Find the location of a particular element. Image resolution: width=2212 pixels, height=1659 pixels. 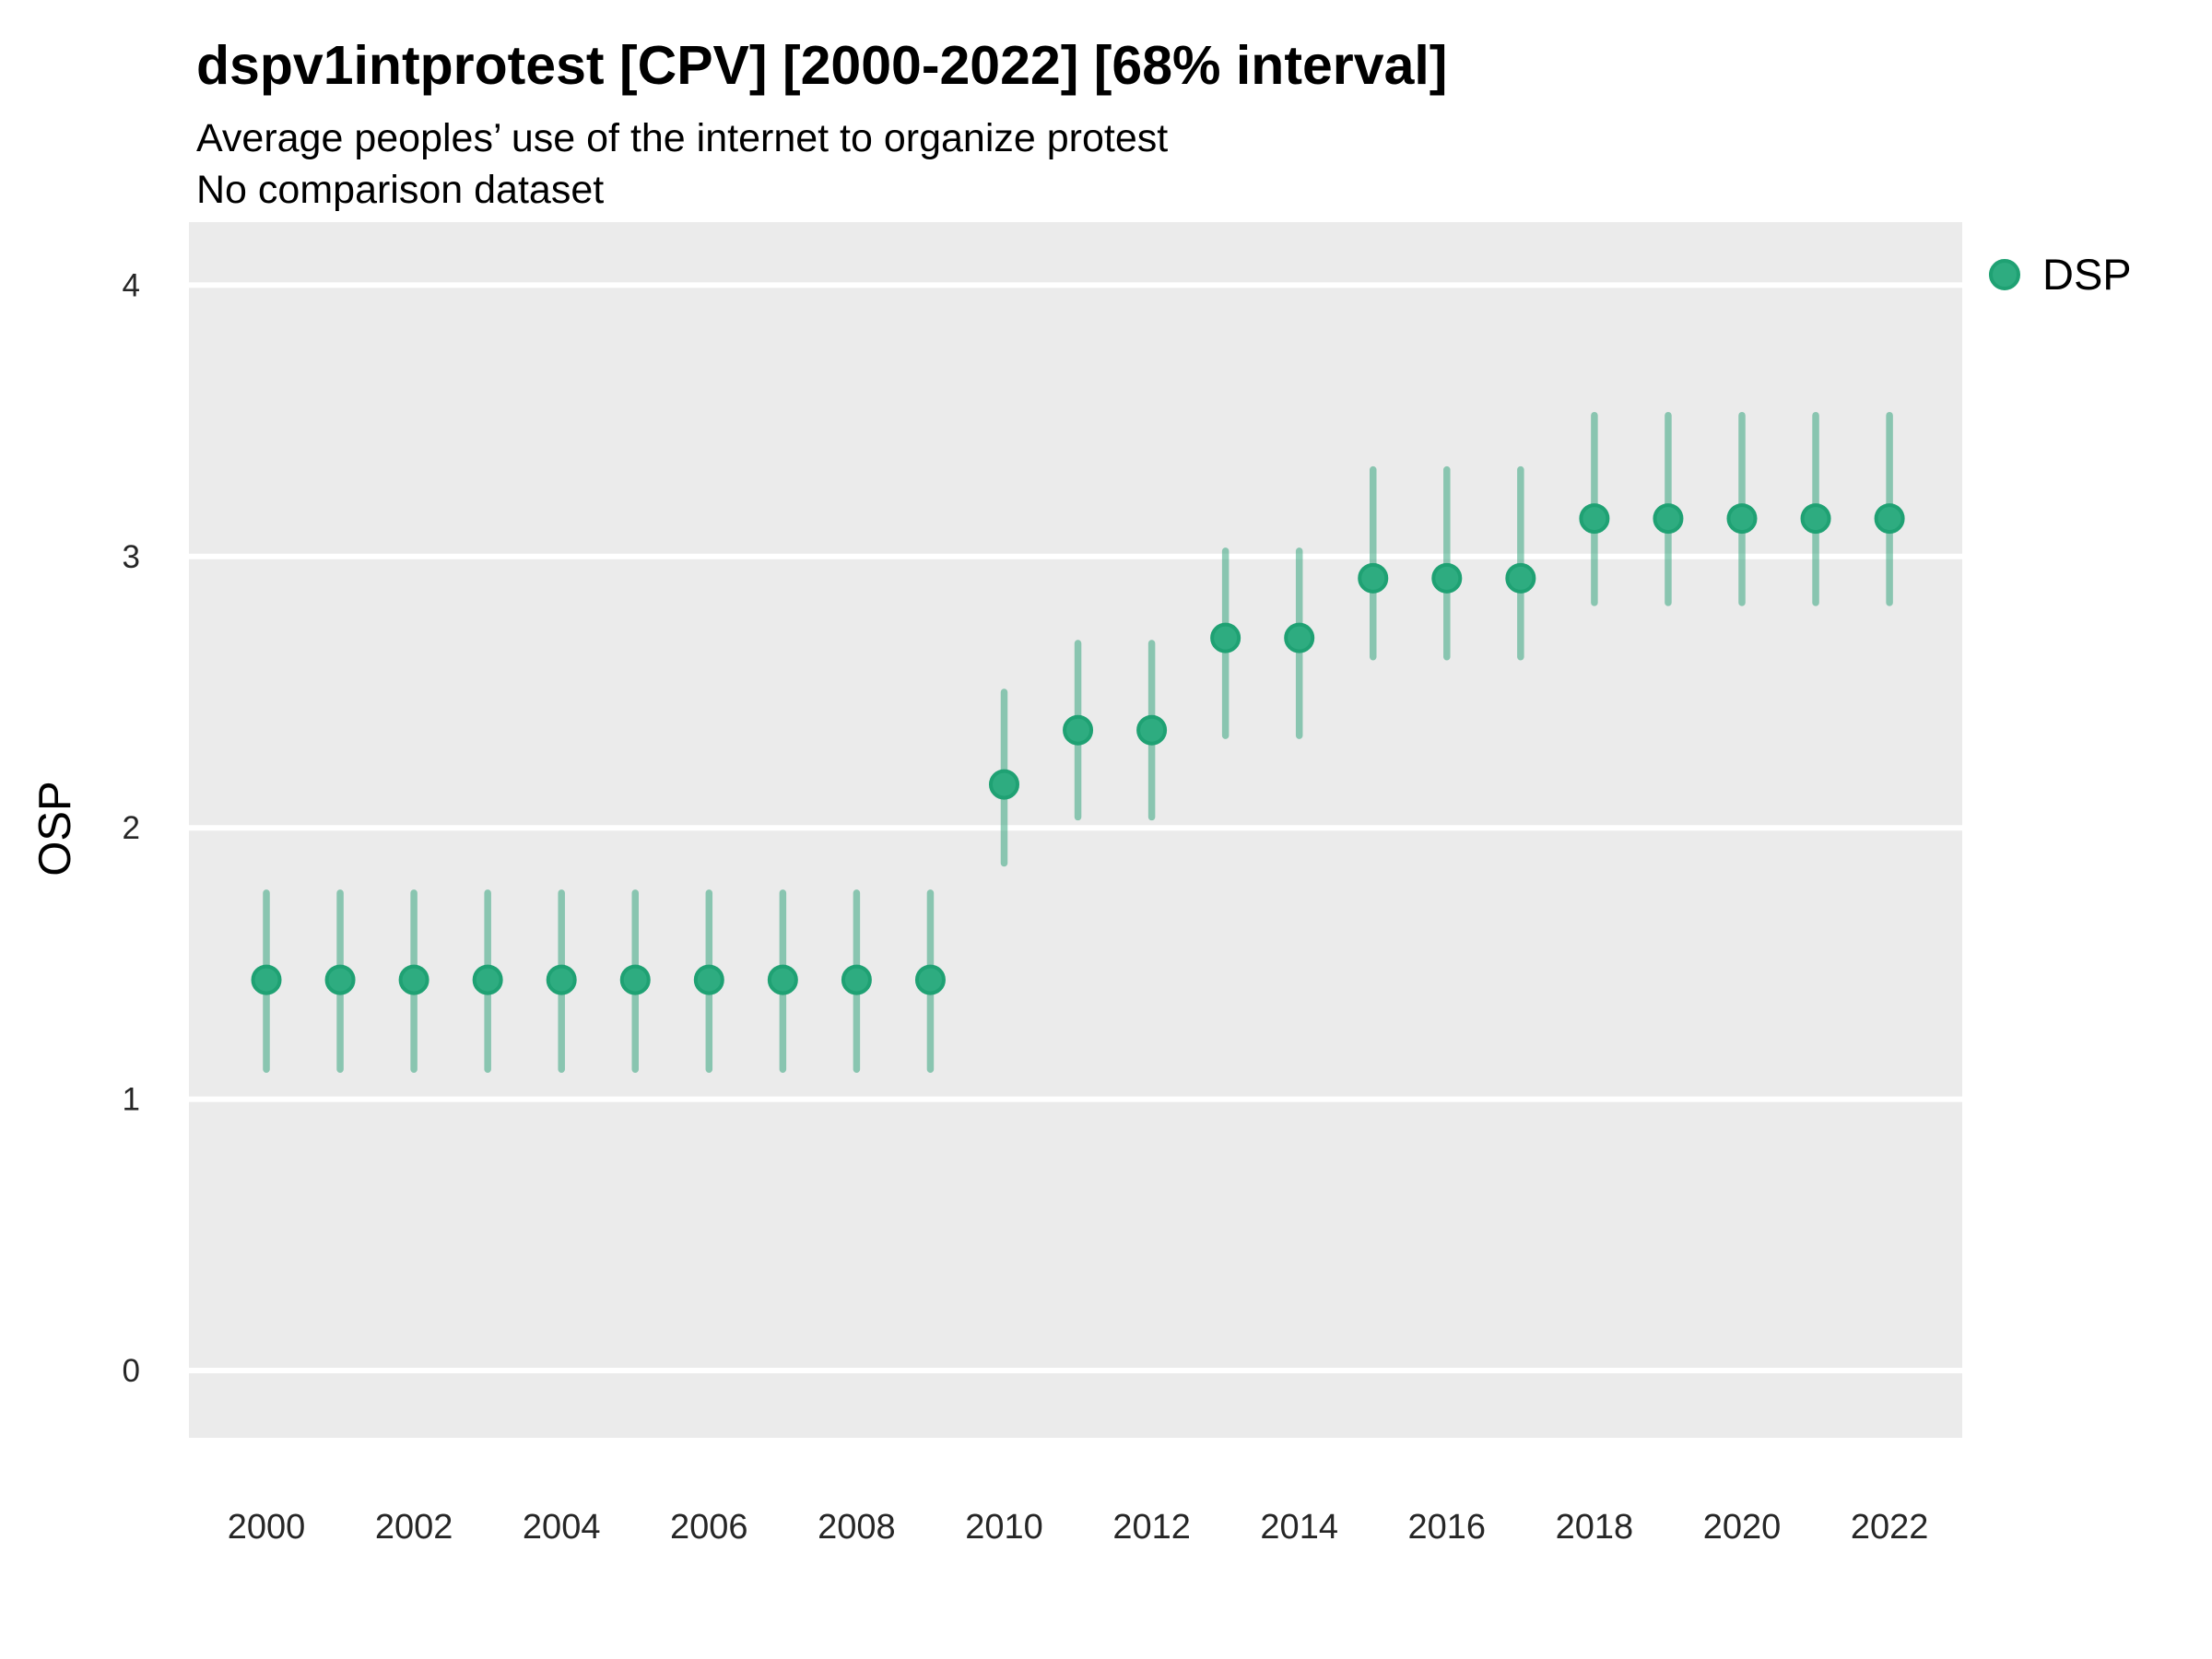

x-tick-label: 2008 is located at coordinates (857, 1527).